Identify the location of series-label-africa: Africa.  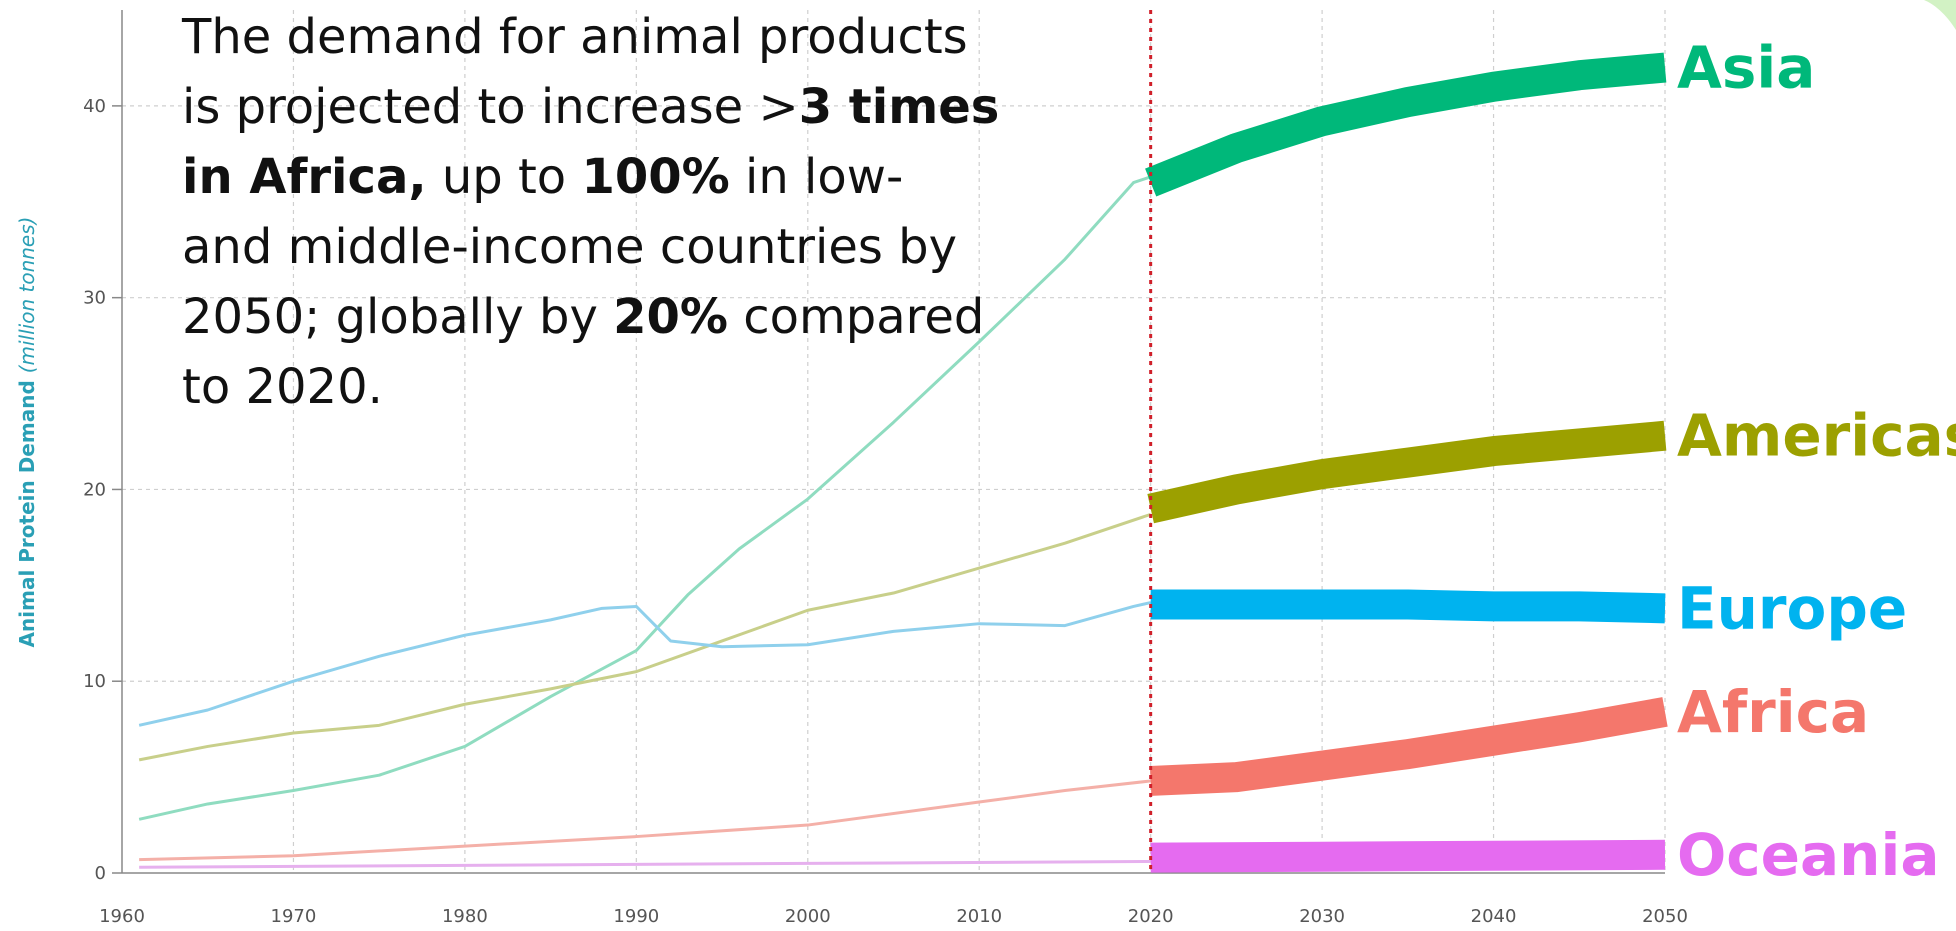
(1773, 712).